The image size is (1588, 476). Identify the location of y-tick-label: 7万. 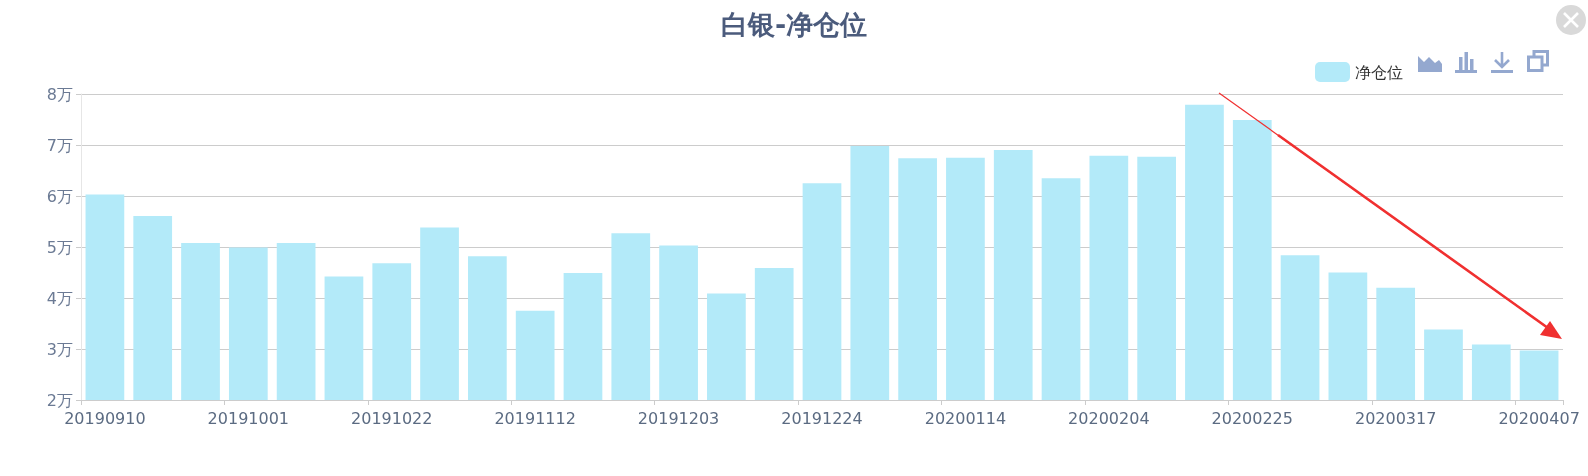
(59, 145).